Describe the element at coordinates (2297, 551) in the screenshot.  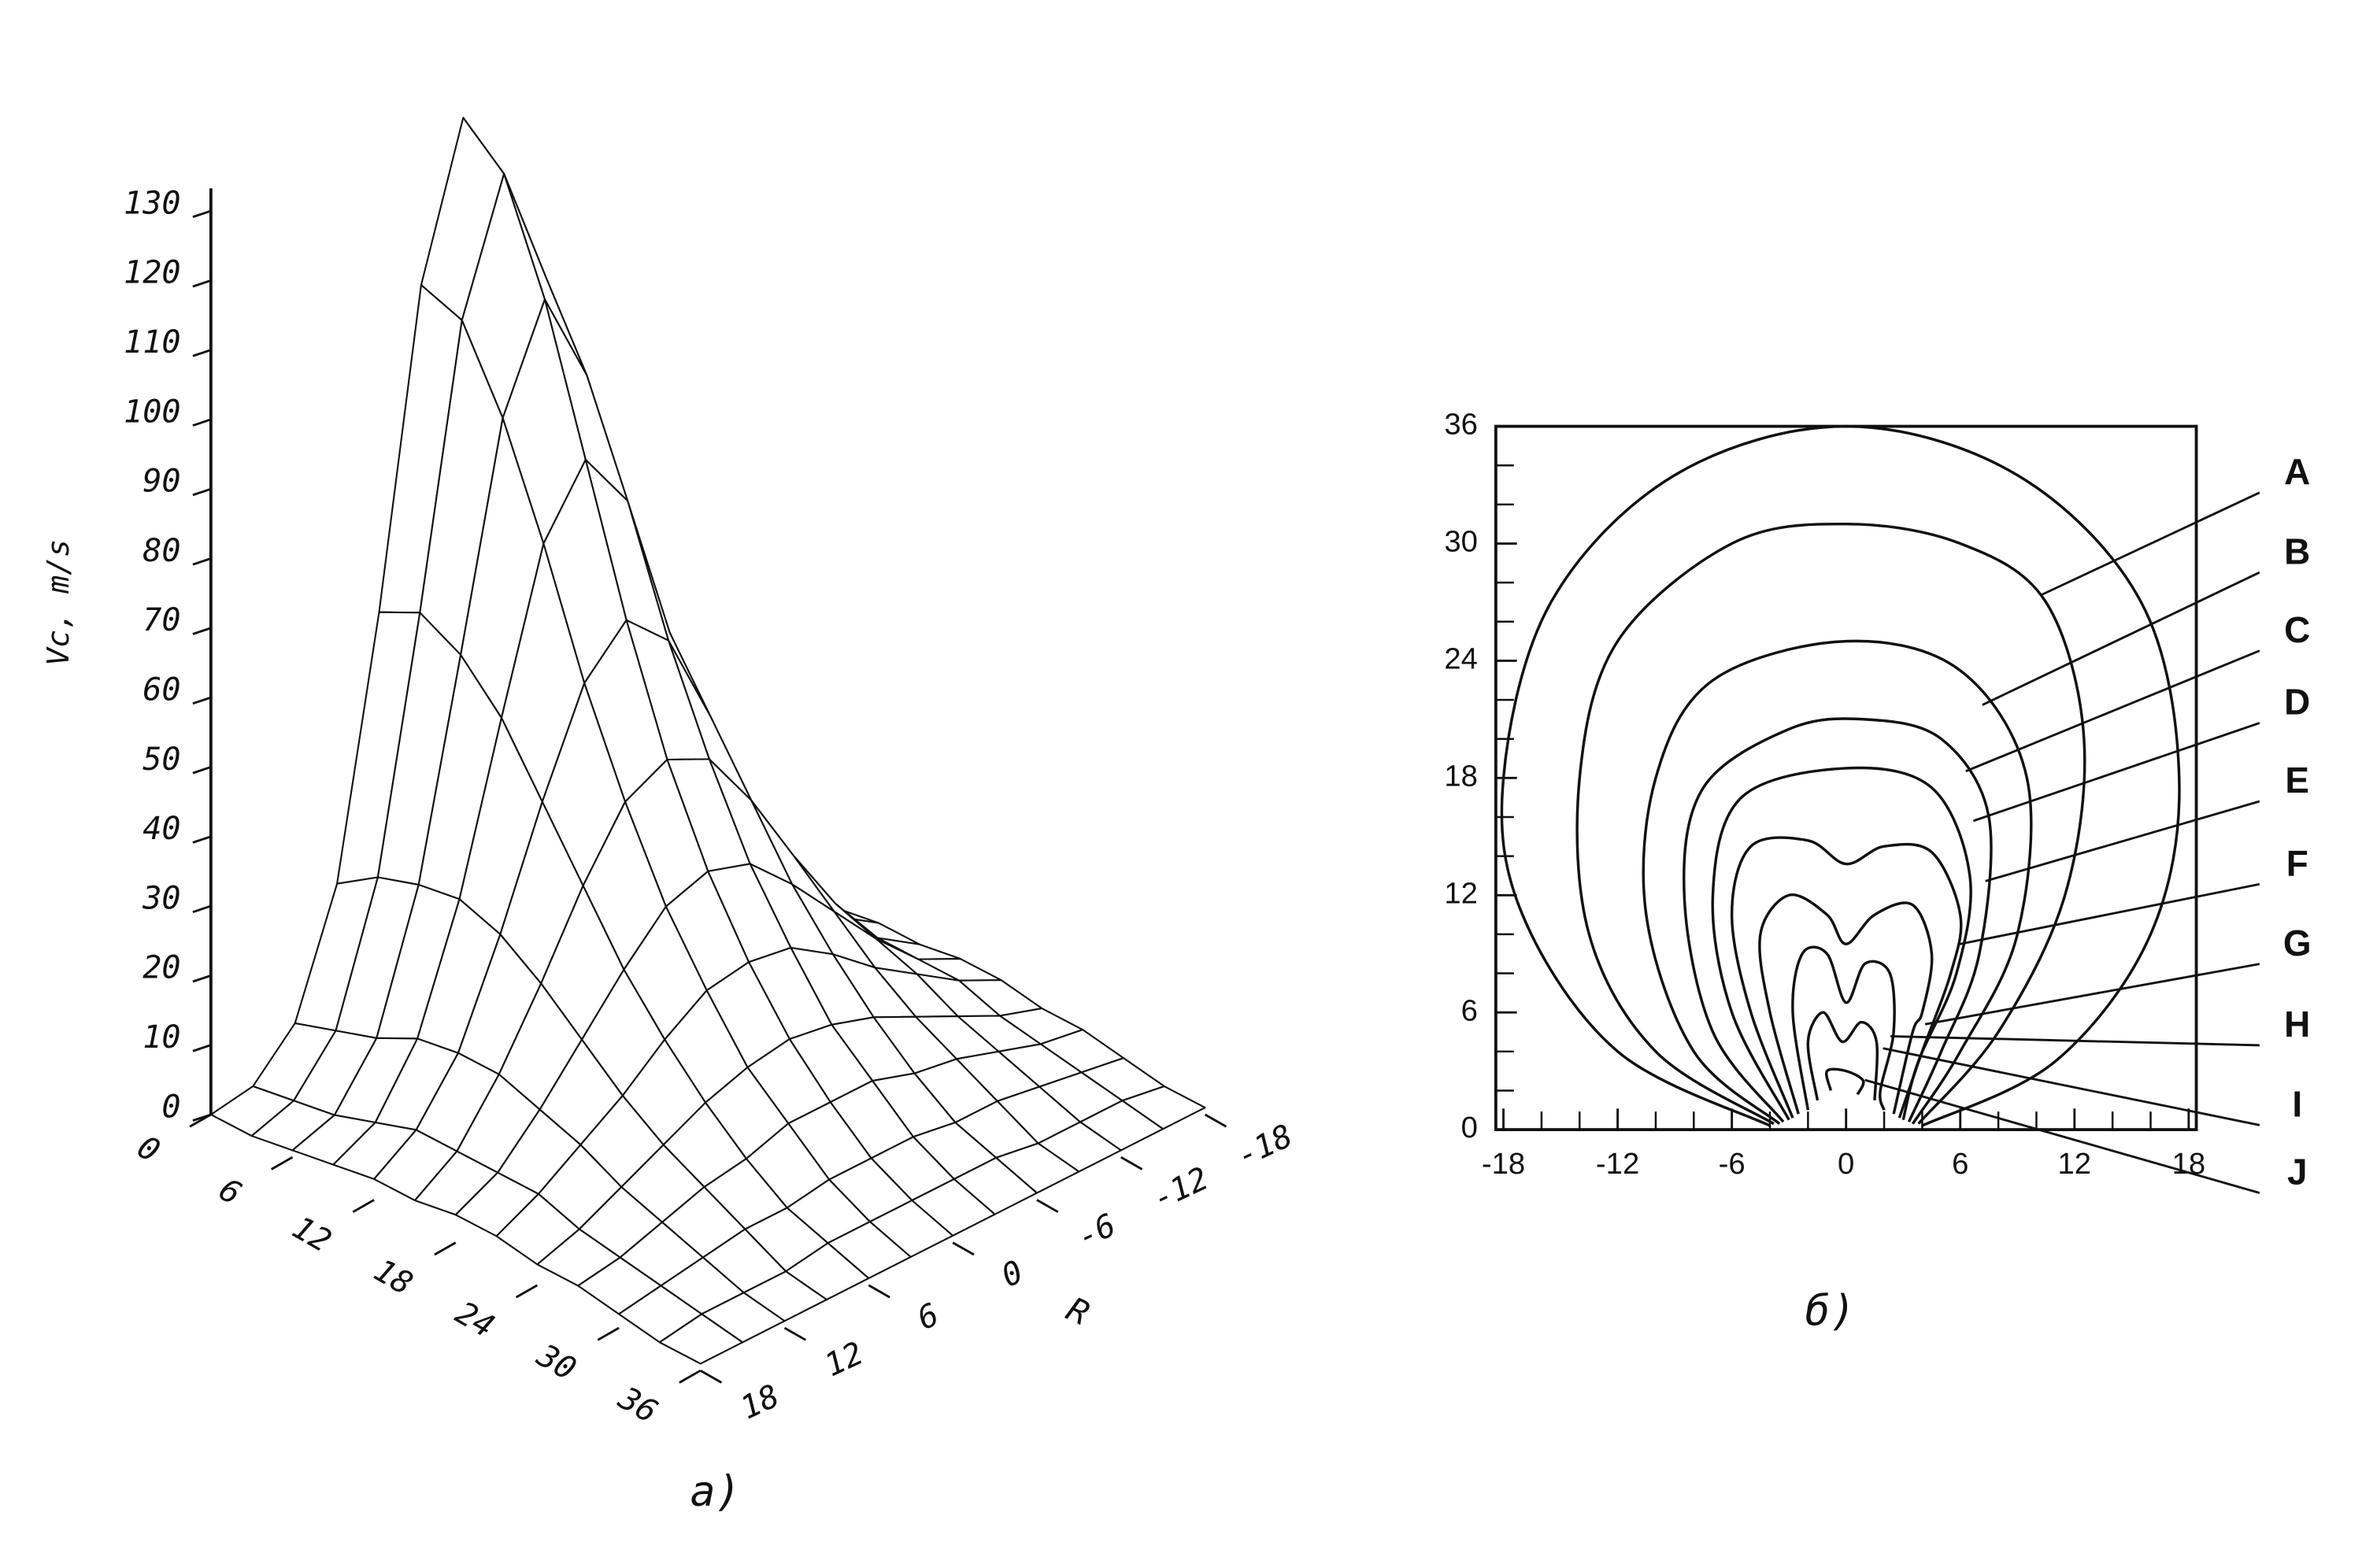
I see `contour-label: B` at that location.